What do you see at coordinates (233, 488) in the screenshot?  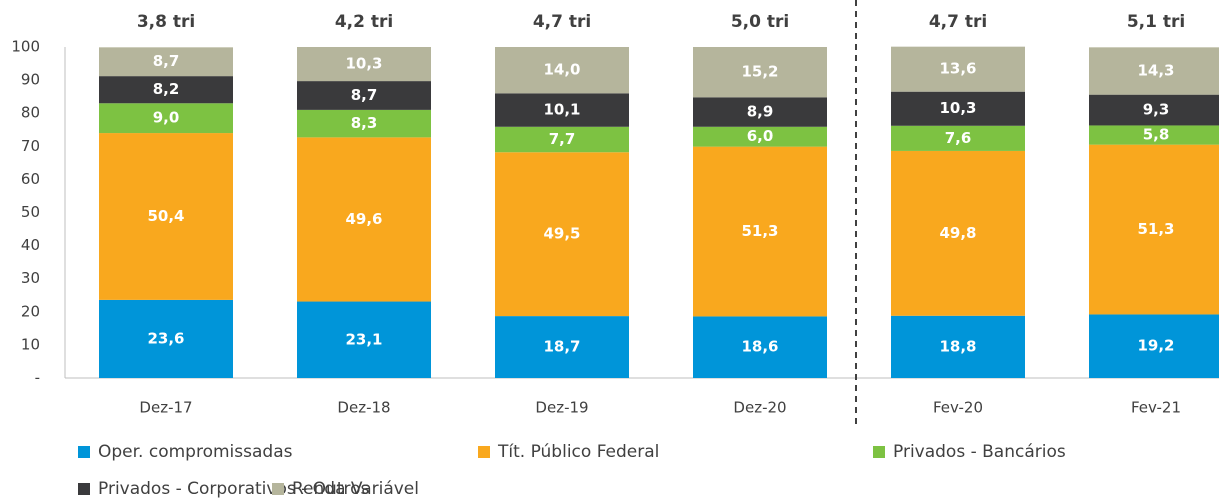 I see `legend-label: Privados - Corporativos - Outros` at bounding box center [233, 488].